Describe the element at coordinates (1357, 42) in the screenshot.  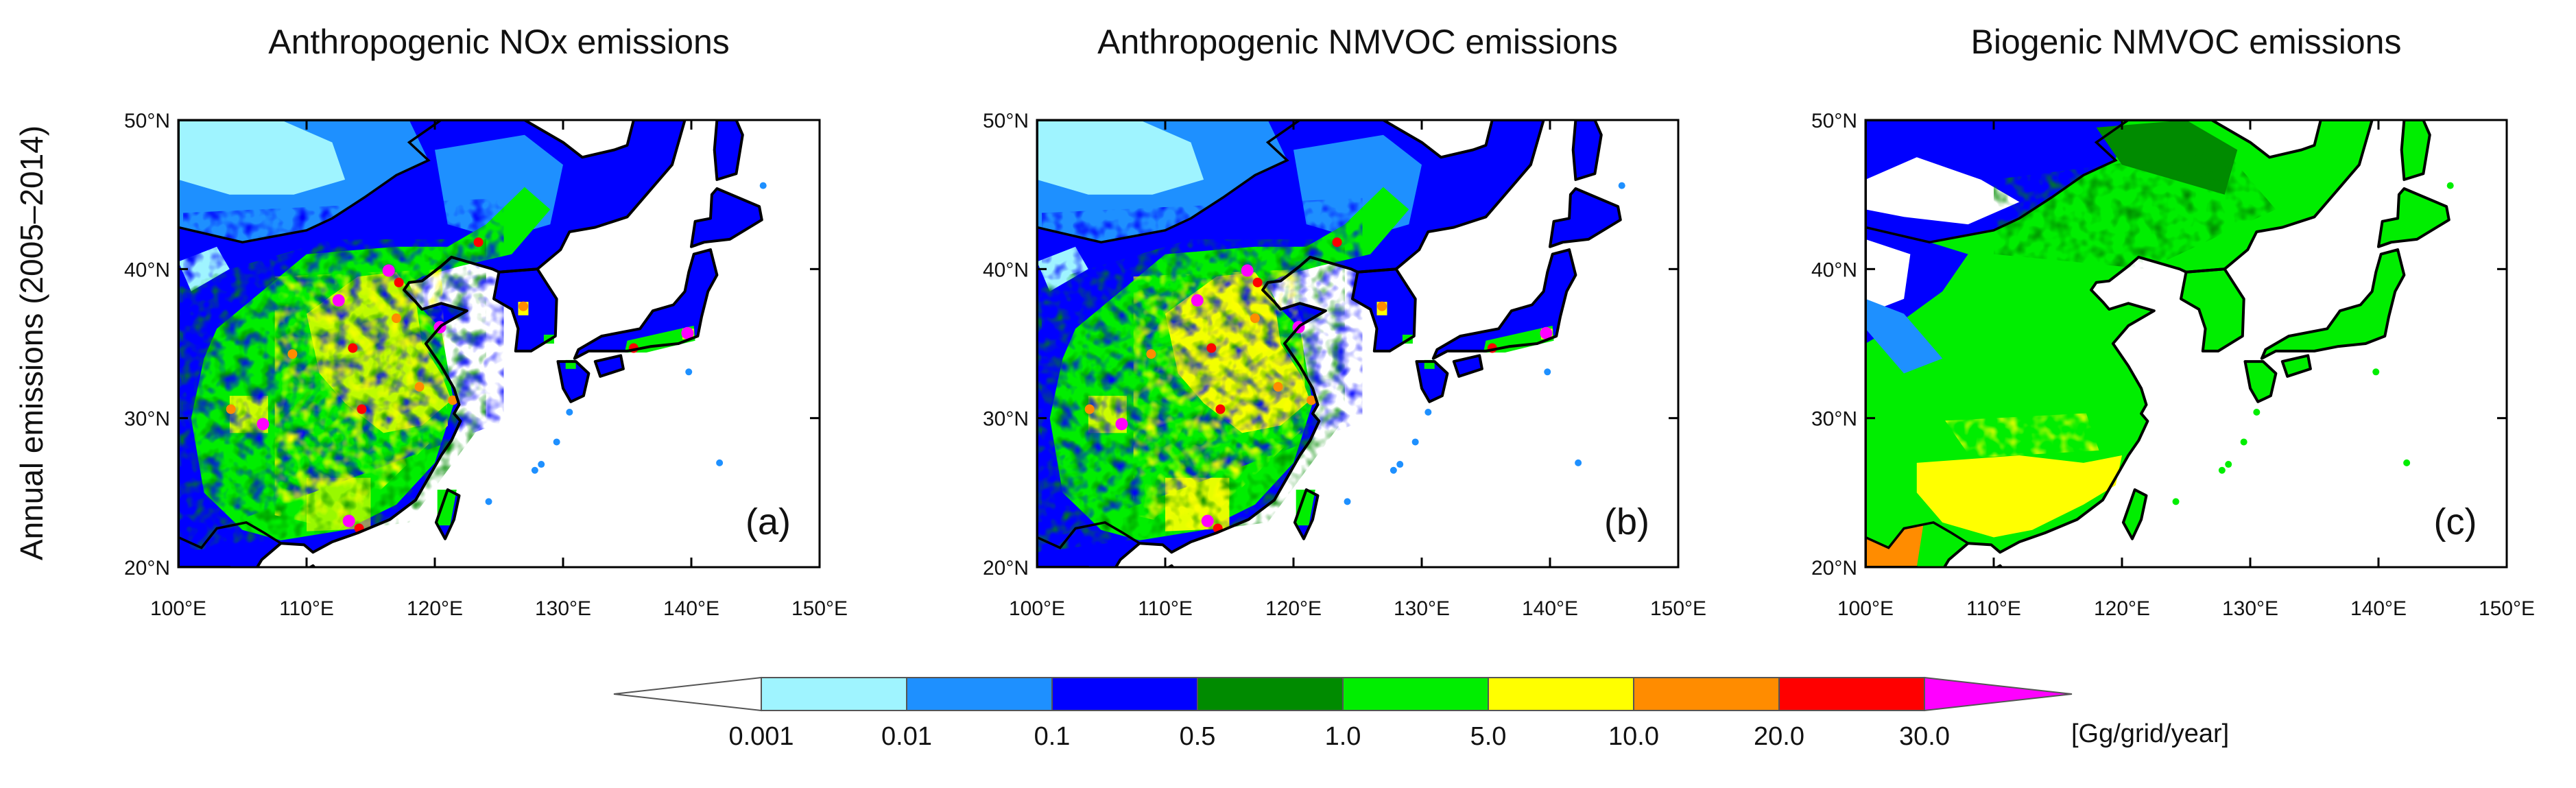
I see `panel-title: Anthropogenic NMVOC emissions` at that location.